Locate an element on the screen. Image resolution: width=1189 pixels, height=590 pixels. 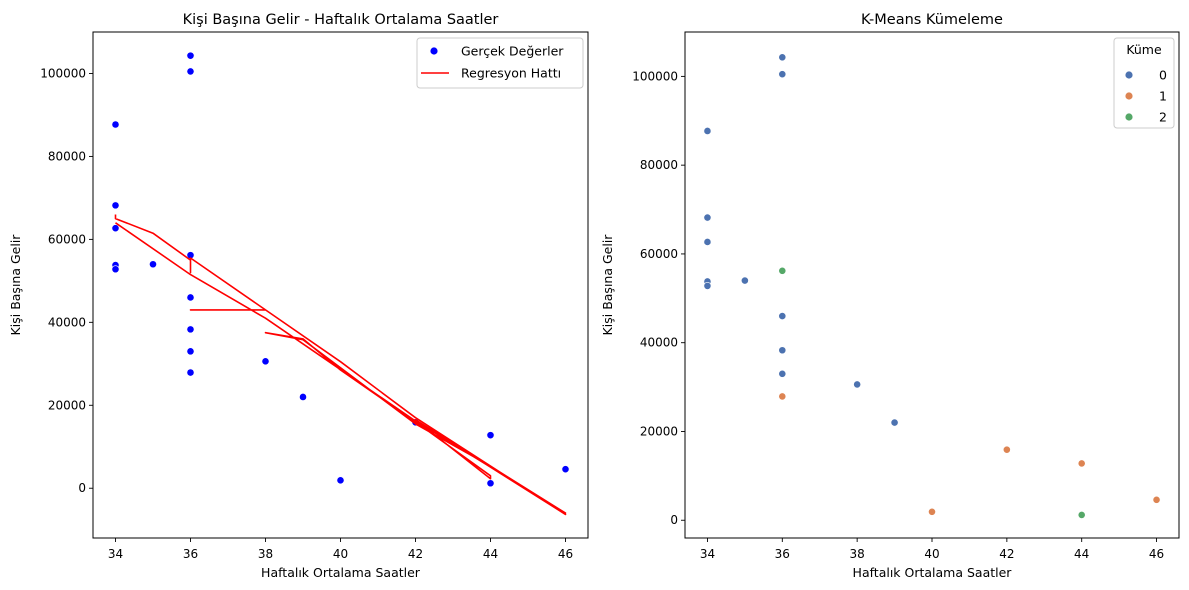
legend-label: Regresyon Hattı is located at coordinates (511, 73).